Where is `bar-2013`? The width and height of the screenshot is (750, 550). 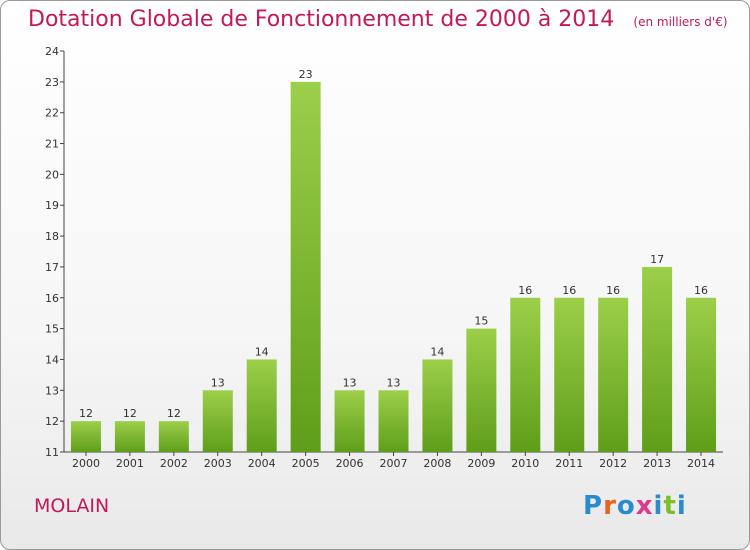
bar-2013 is located at coordinates (657, 359).